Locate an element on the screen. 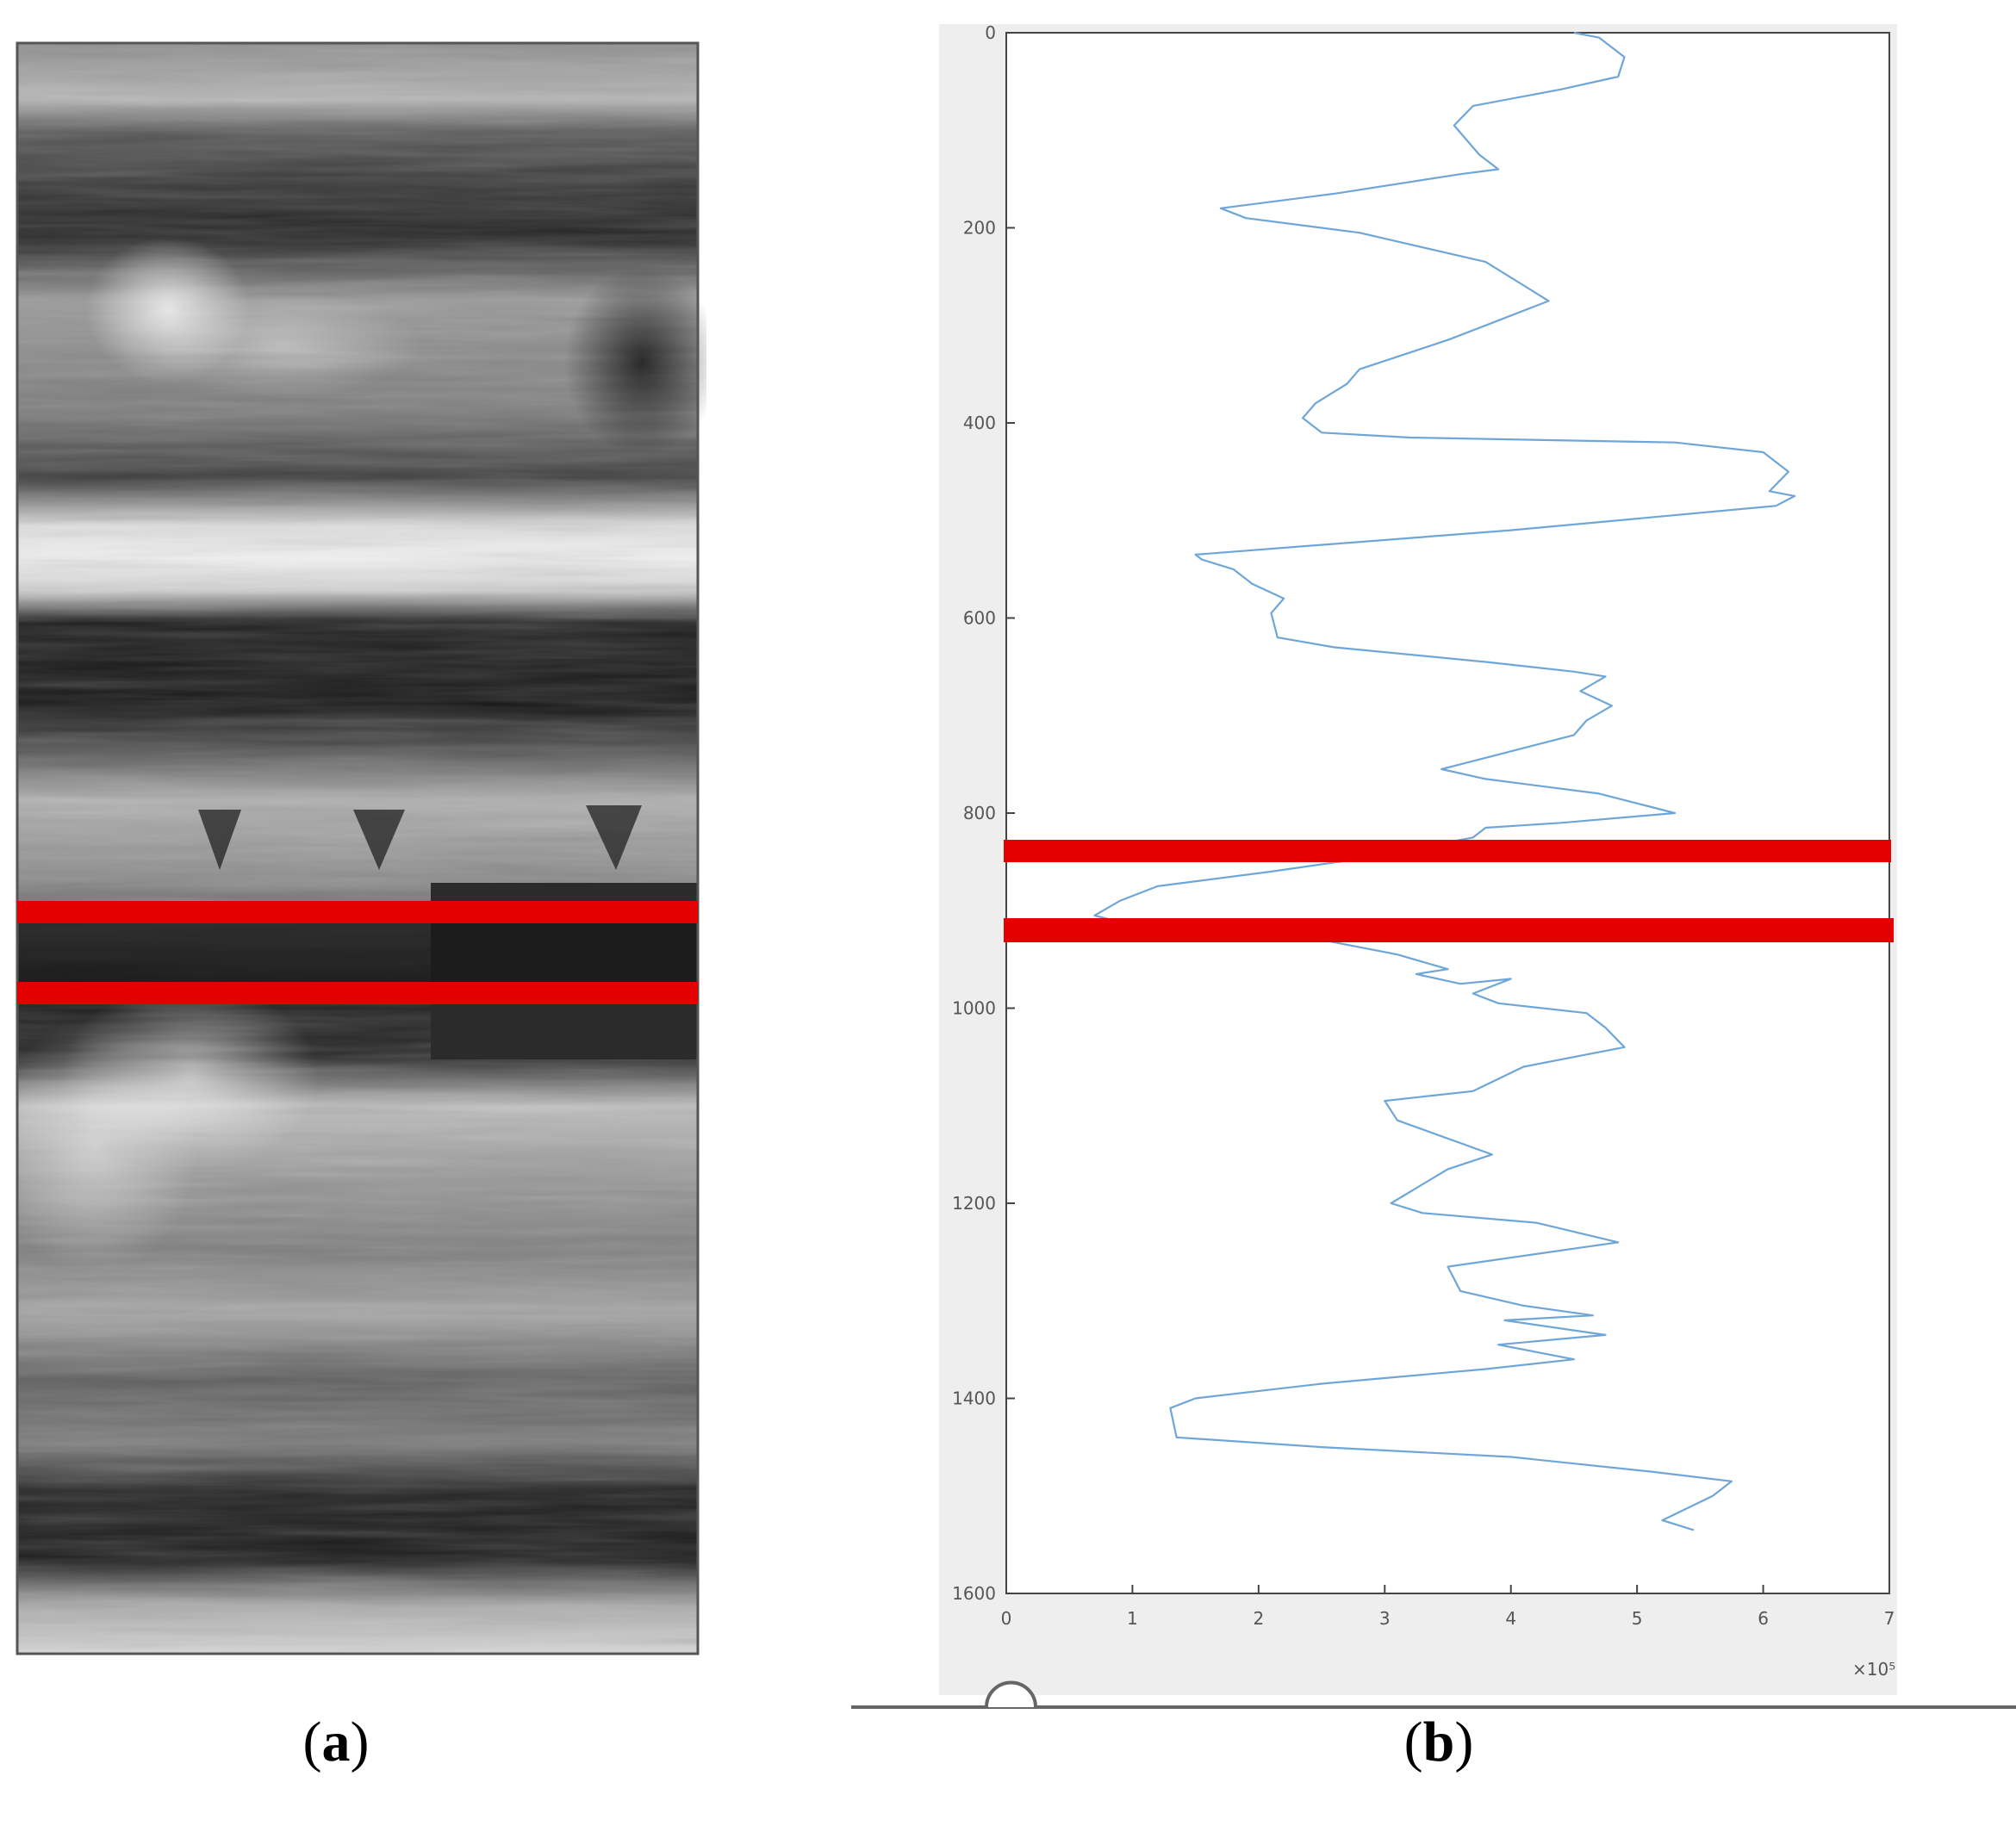  y-tick-label: 1200 is located at coordinates (974, 1204).